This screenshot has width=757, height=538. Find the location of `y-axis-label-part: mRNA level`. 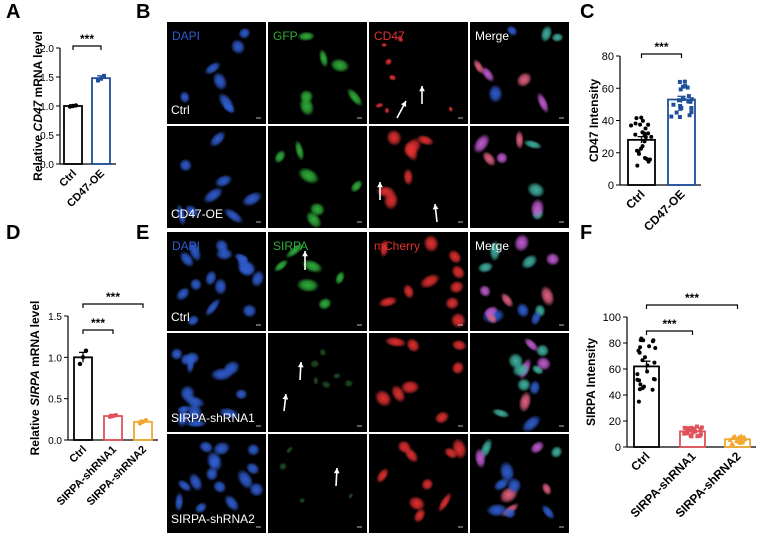

y-axis-label-part: mRNA level is located at coordinates (38, 66).